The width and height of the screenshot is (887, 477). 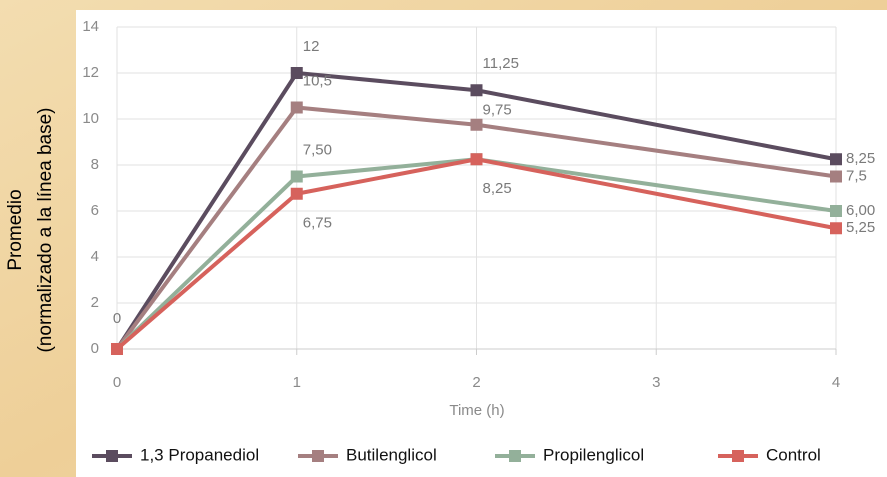 I want to click on x-tick-label: 0, so click(x=117, y=382).